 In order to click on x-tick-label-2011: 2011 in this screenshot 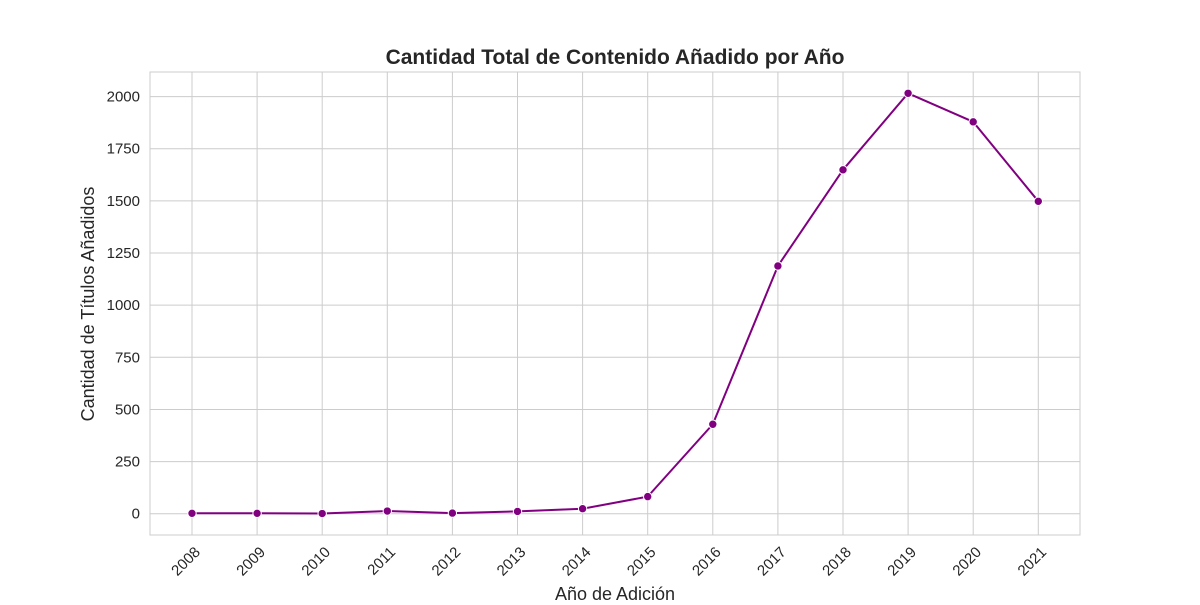, I will do `click(381, 561)`.